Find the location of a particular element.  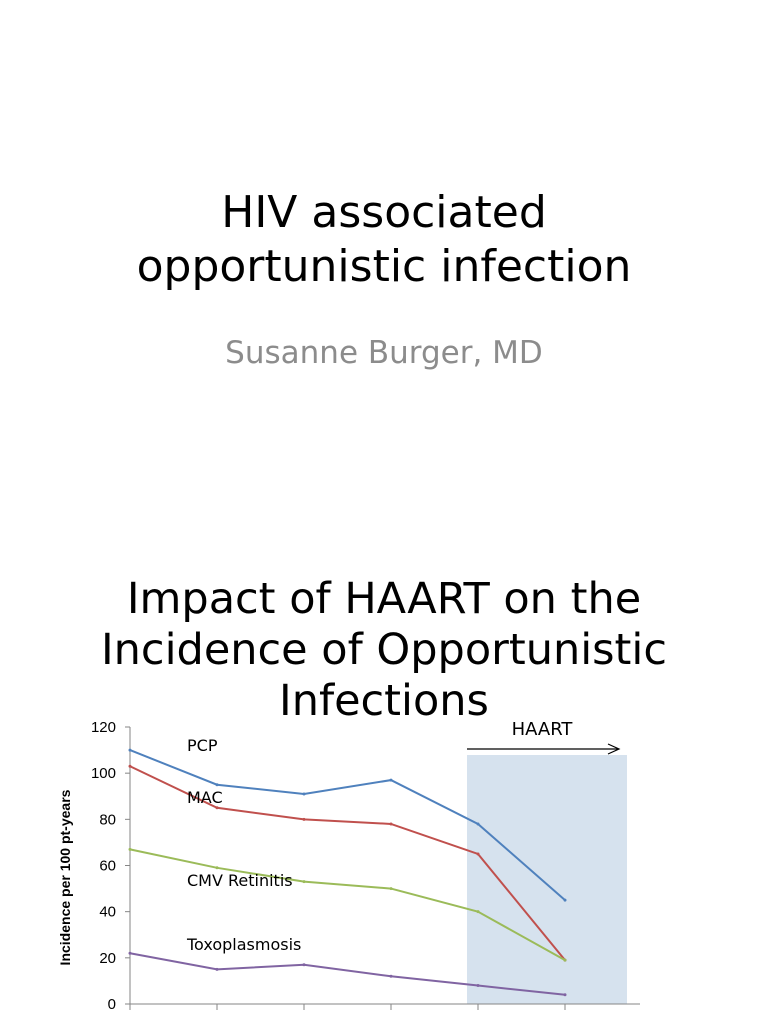

chart-slide-title-line-3: Infections is located at coordinates (384, 701).